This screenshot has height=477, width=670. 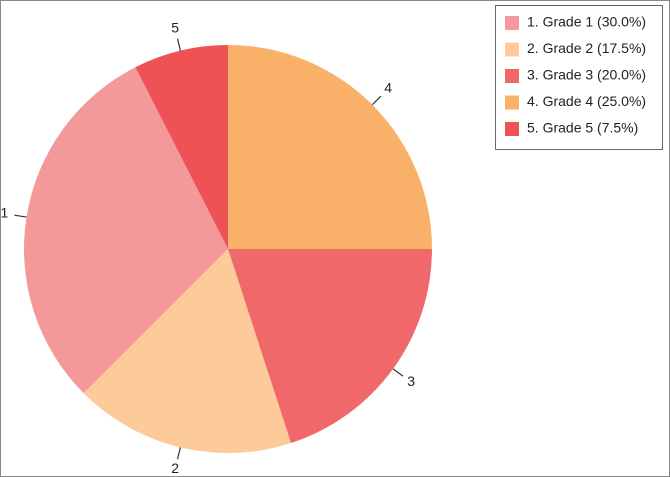 I want to click on slice-label: 4, so click(x=388, y=88).